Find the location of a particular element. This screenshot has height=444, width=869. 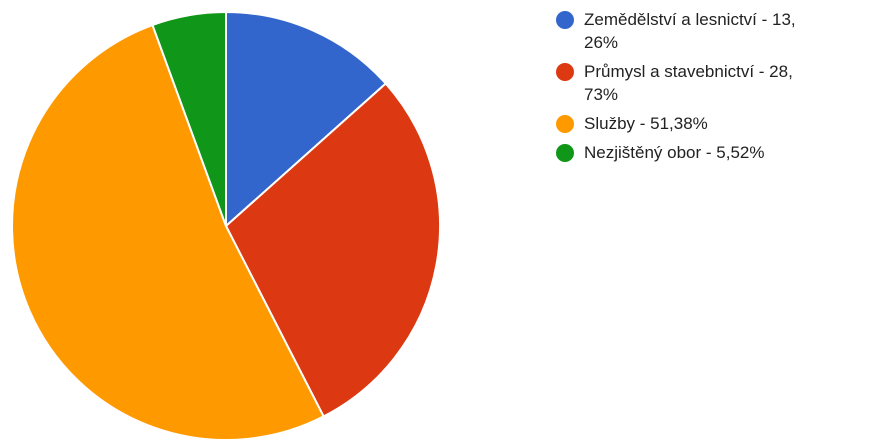

legend-item-prumysl: Průmysl a stavebnictví - 28, 73% is located at coordinates (711, 83).